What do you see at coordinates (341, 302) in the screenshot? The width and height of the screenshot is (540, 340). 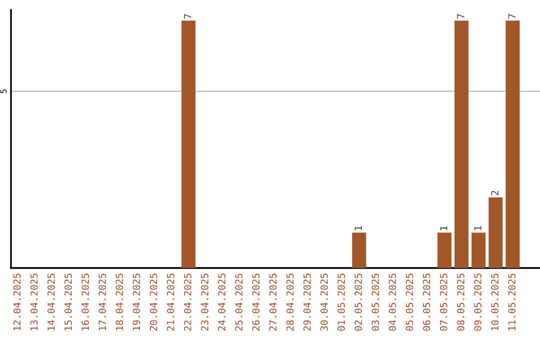 I see `x-tick-label: 01.05.2025` at bounding box center [341, 302].